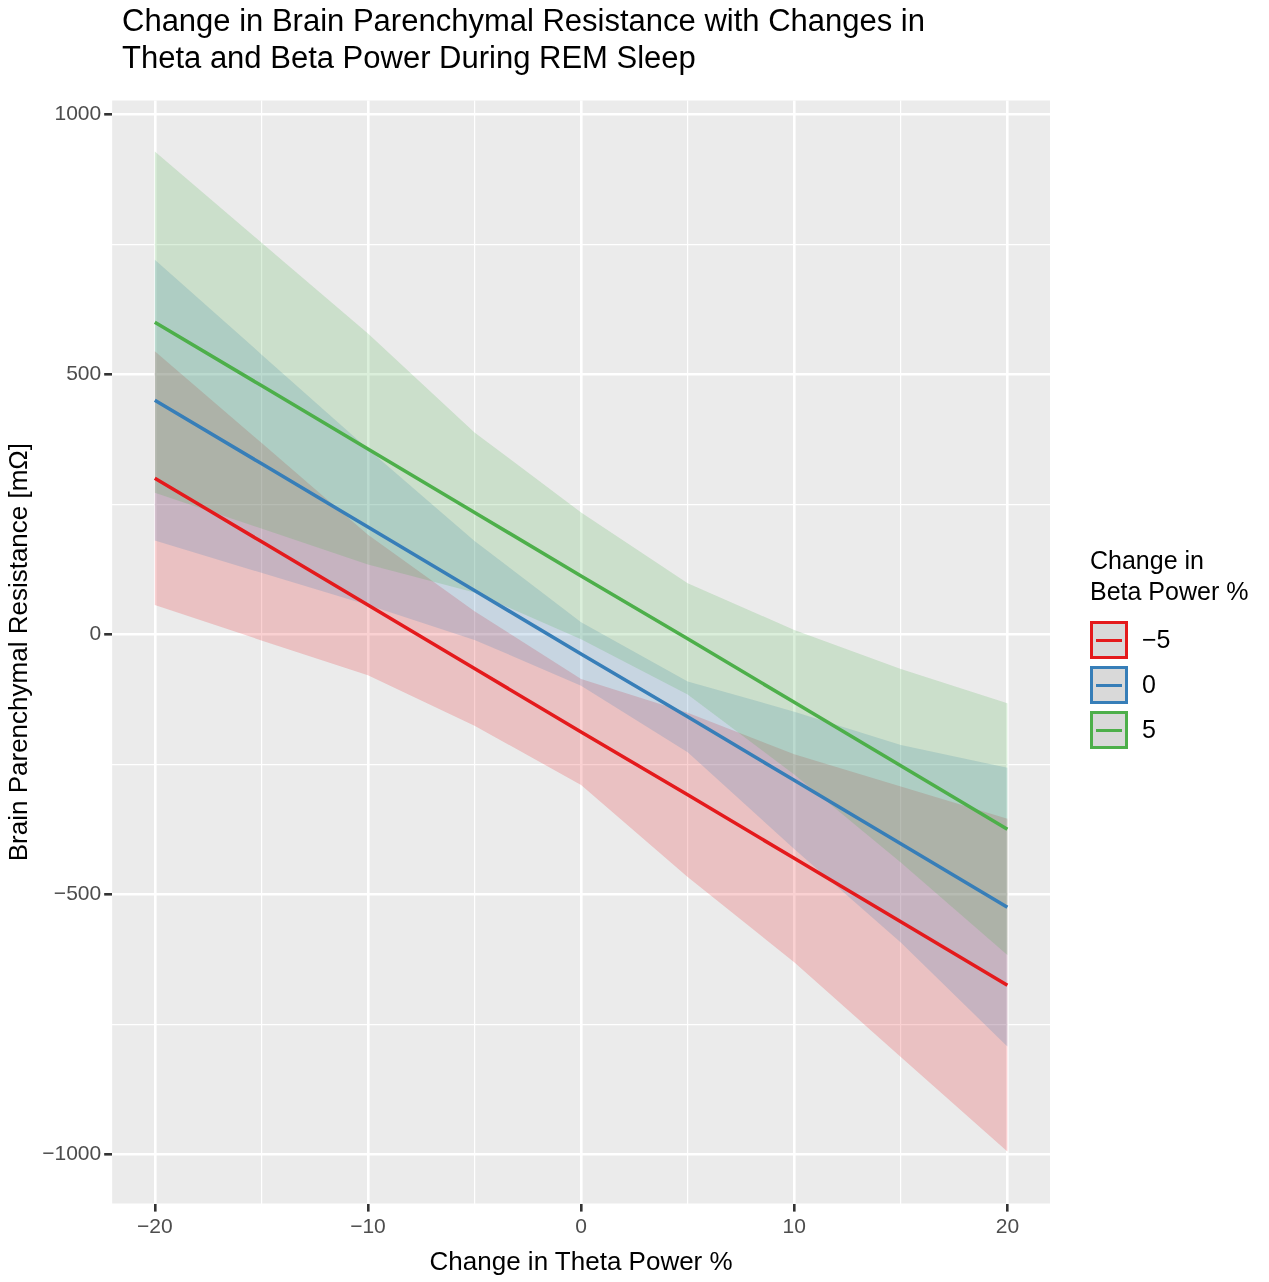 The height and width of the screenshot is (1282, 1269). What do you see at coordinates (581, 1225) in the screenshot?
I see `x-tick-label: 0` at bounding box center [581, 1225].